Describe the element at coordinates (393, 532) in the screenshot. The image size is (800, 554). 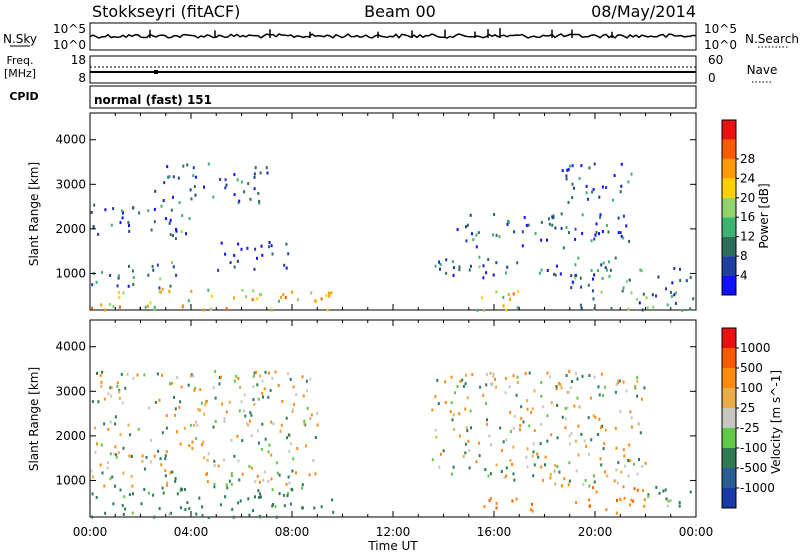
I see `x-axis-labels: 00:00 04:00 08:00 12:00 16:00 20:00 00:00` at that location.